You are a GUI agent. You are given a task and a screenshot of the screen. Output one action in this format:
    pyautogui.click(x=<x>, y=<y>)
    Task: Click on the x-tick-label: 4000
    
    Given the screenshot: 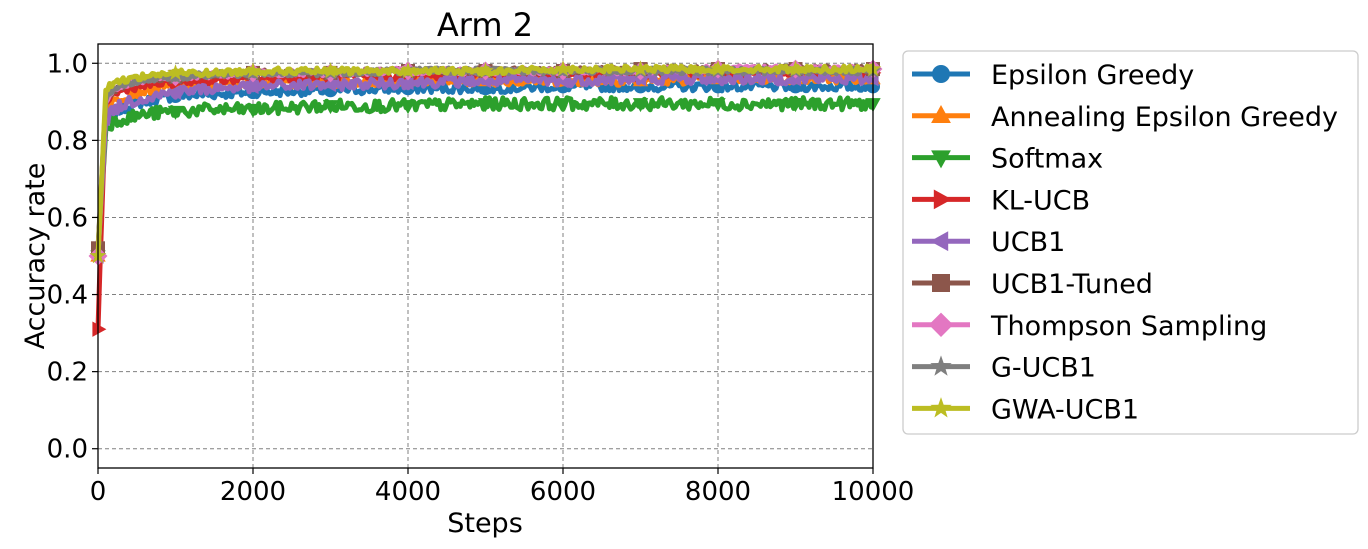 What is the action you would take?
    pyautogui.click(x=408, y=492)
    